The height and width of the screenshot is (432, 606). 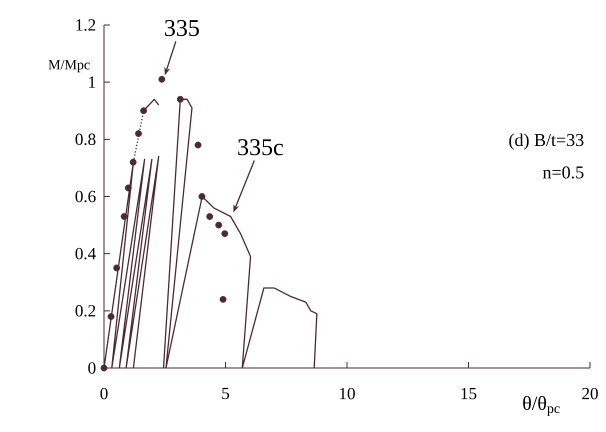 I want to click on y-tick-label: 0.2, so click(x=86, y=311).